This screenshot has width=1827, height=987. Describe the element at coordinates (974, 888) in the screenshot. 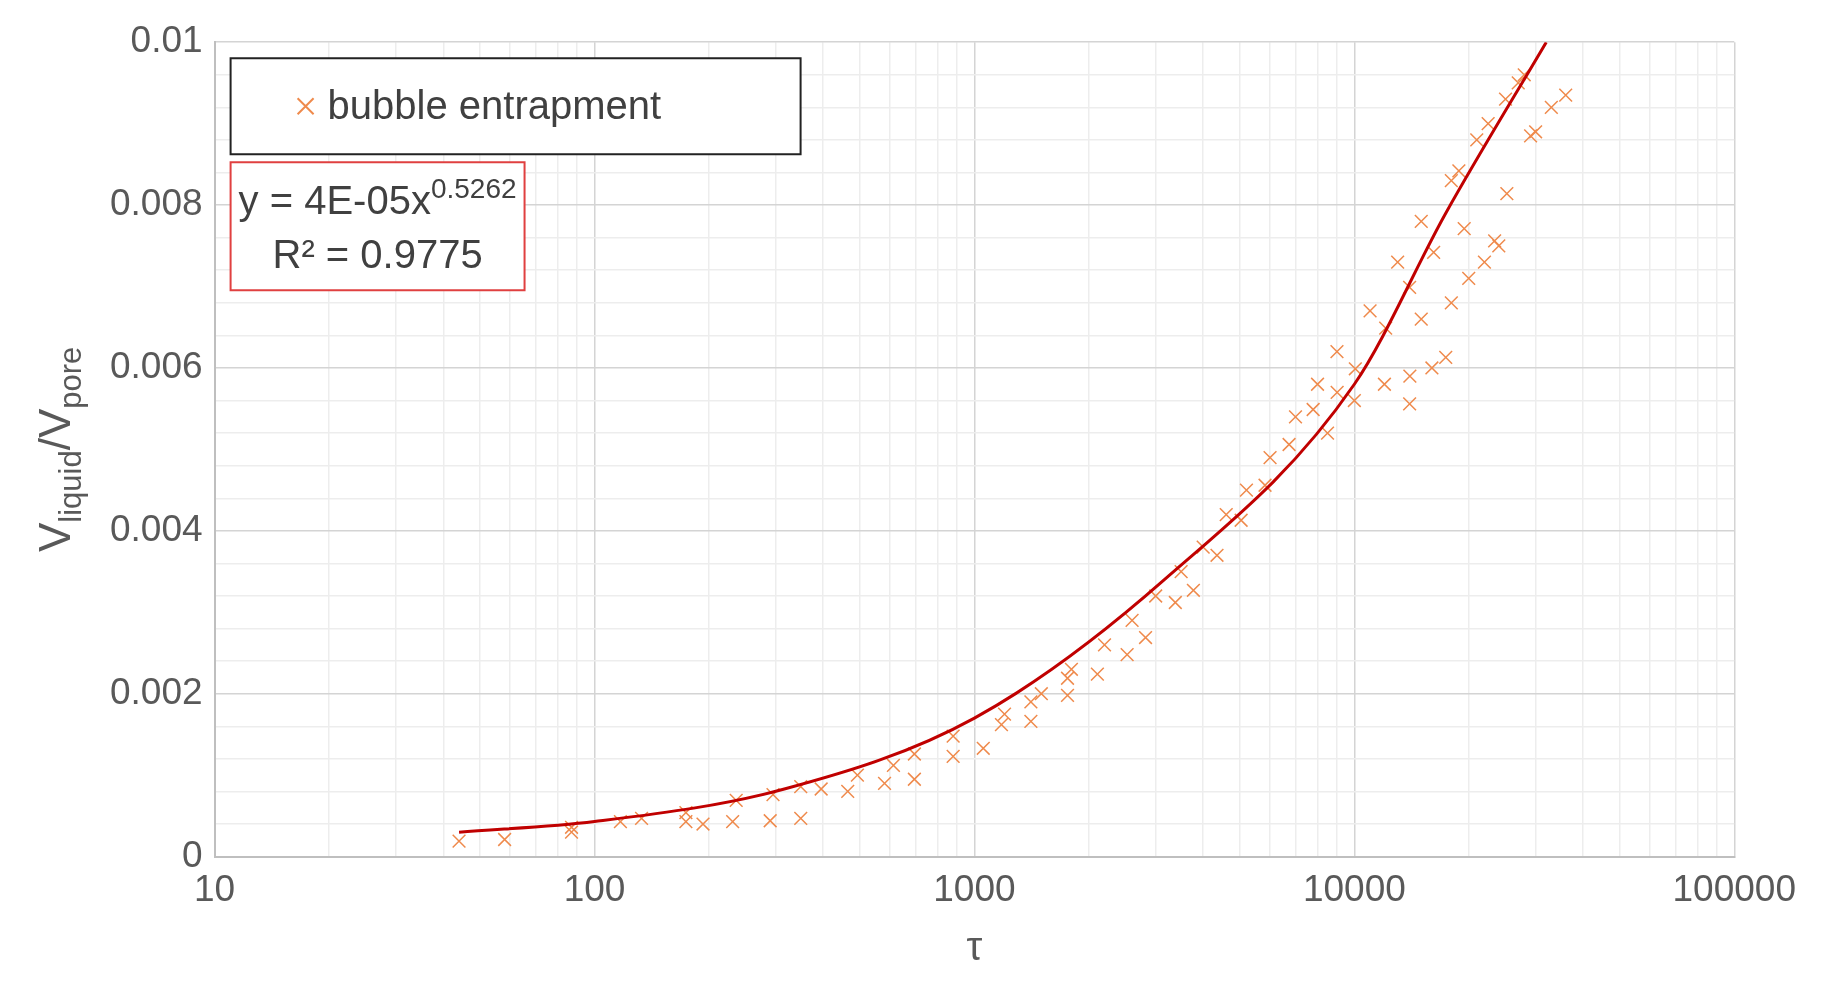

I see `x-tick-label: 1000` at that location.